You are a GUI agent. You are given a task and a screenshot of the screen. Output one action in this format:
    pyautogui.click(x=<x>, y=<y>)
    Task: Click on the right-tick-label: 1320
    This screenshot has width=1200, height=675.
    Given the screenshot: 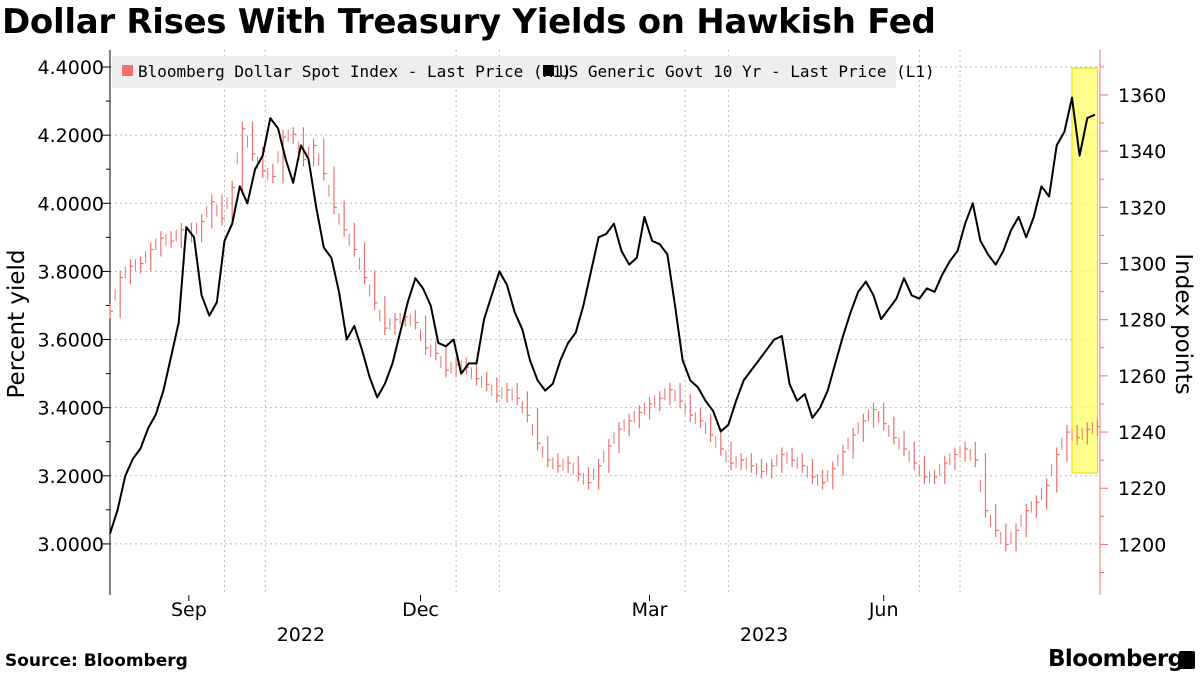 What is the action you would take?
    pyautogui.click(x=1142, y=208)
    